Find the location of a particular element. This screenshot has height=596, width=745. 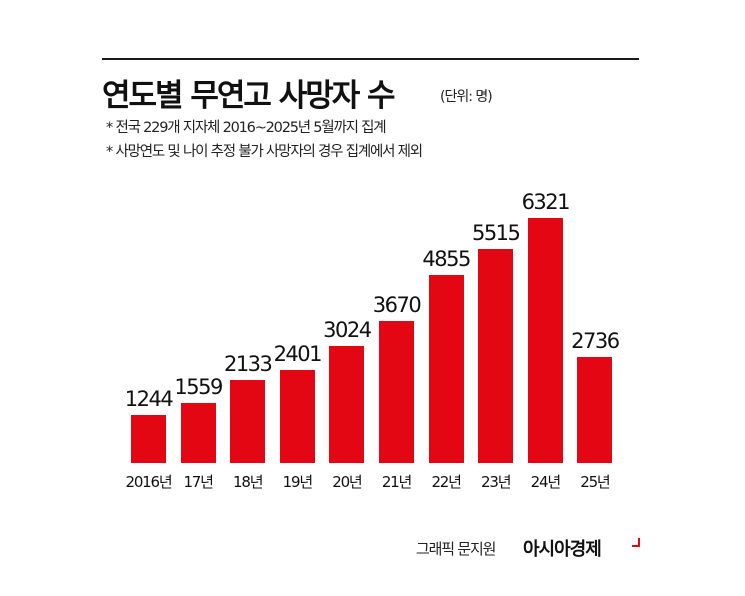

x-axis-label: 20년 is located at coordinates (347, 482).